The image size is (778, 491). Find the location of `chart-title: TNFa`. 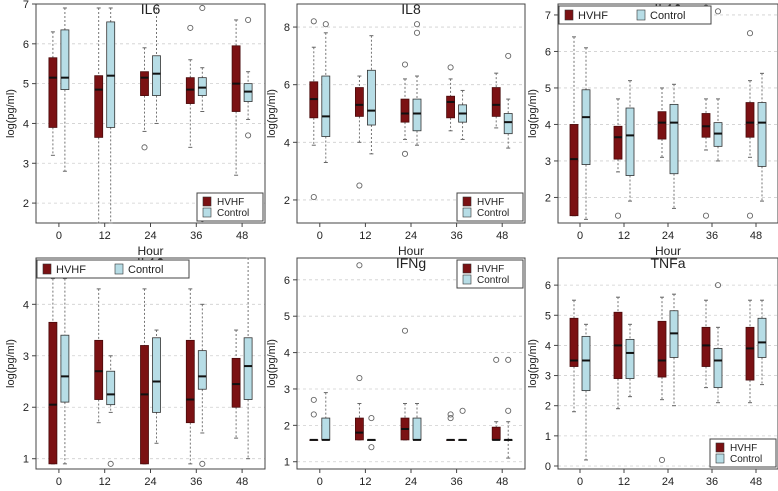

chart-title: TNFa is located at coordinates (668, 263).